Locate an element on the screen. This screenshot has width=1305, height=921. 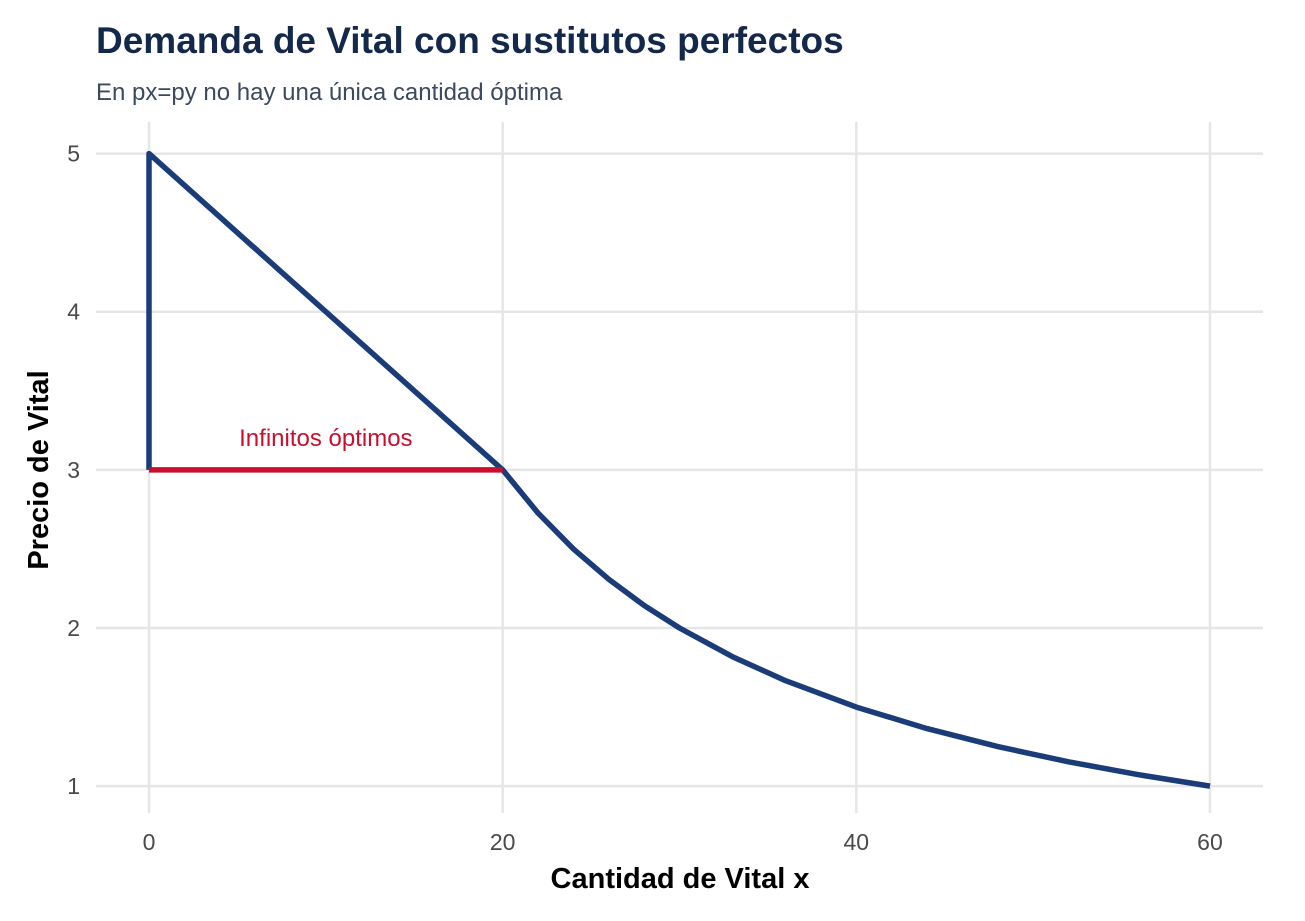
x-tick-label: 40 is located at coordinates (857, 842).